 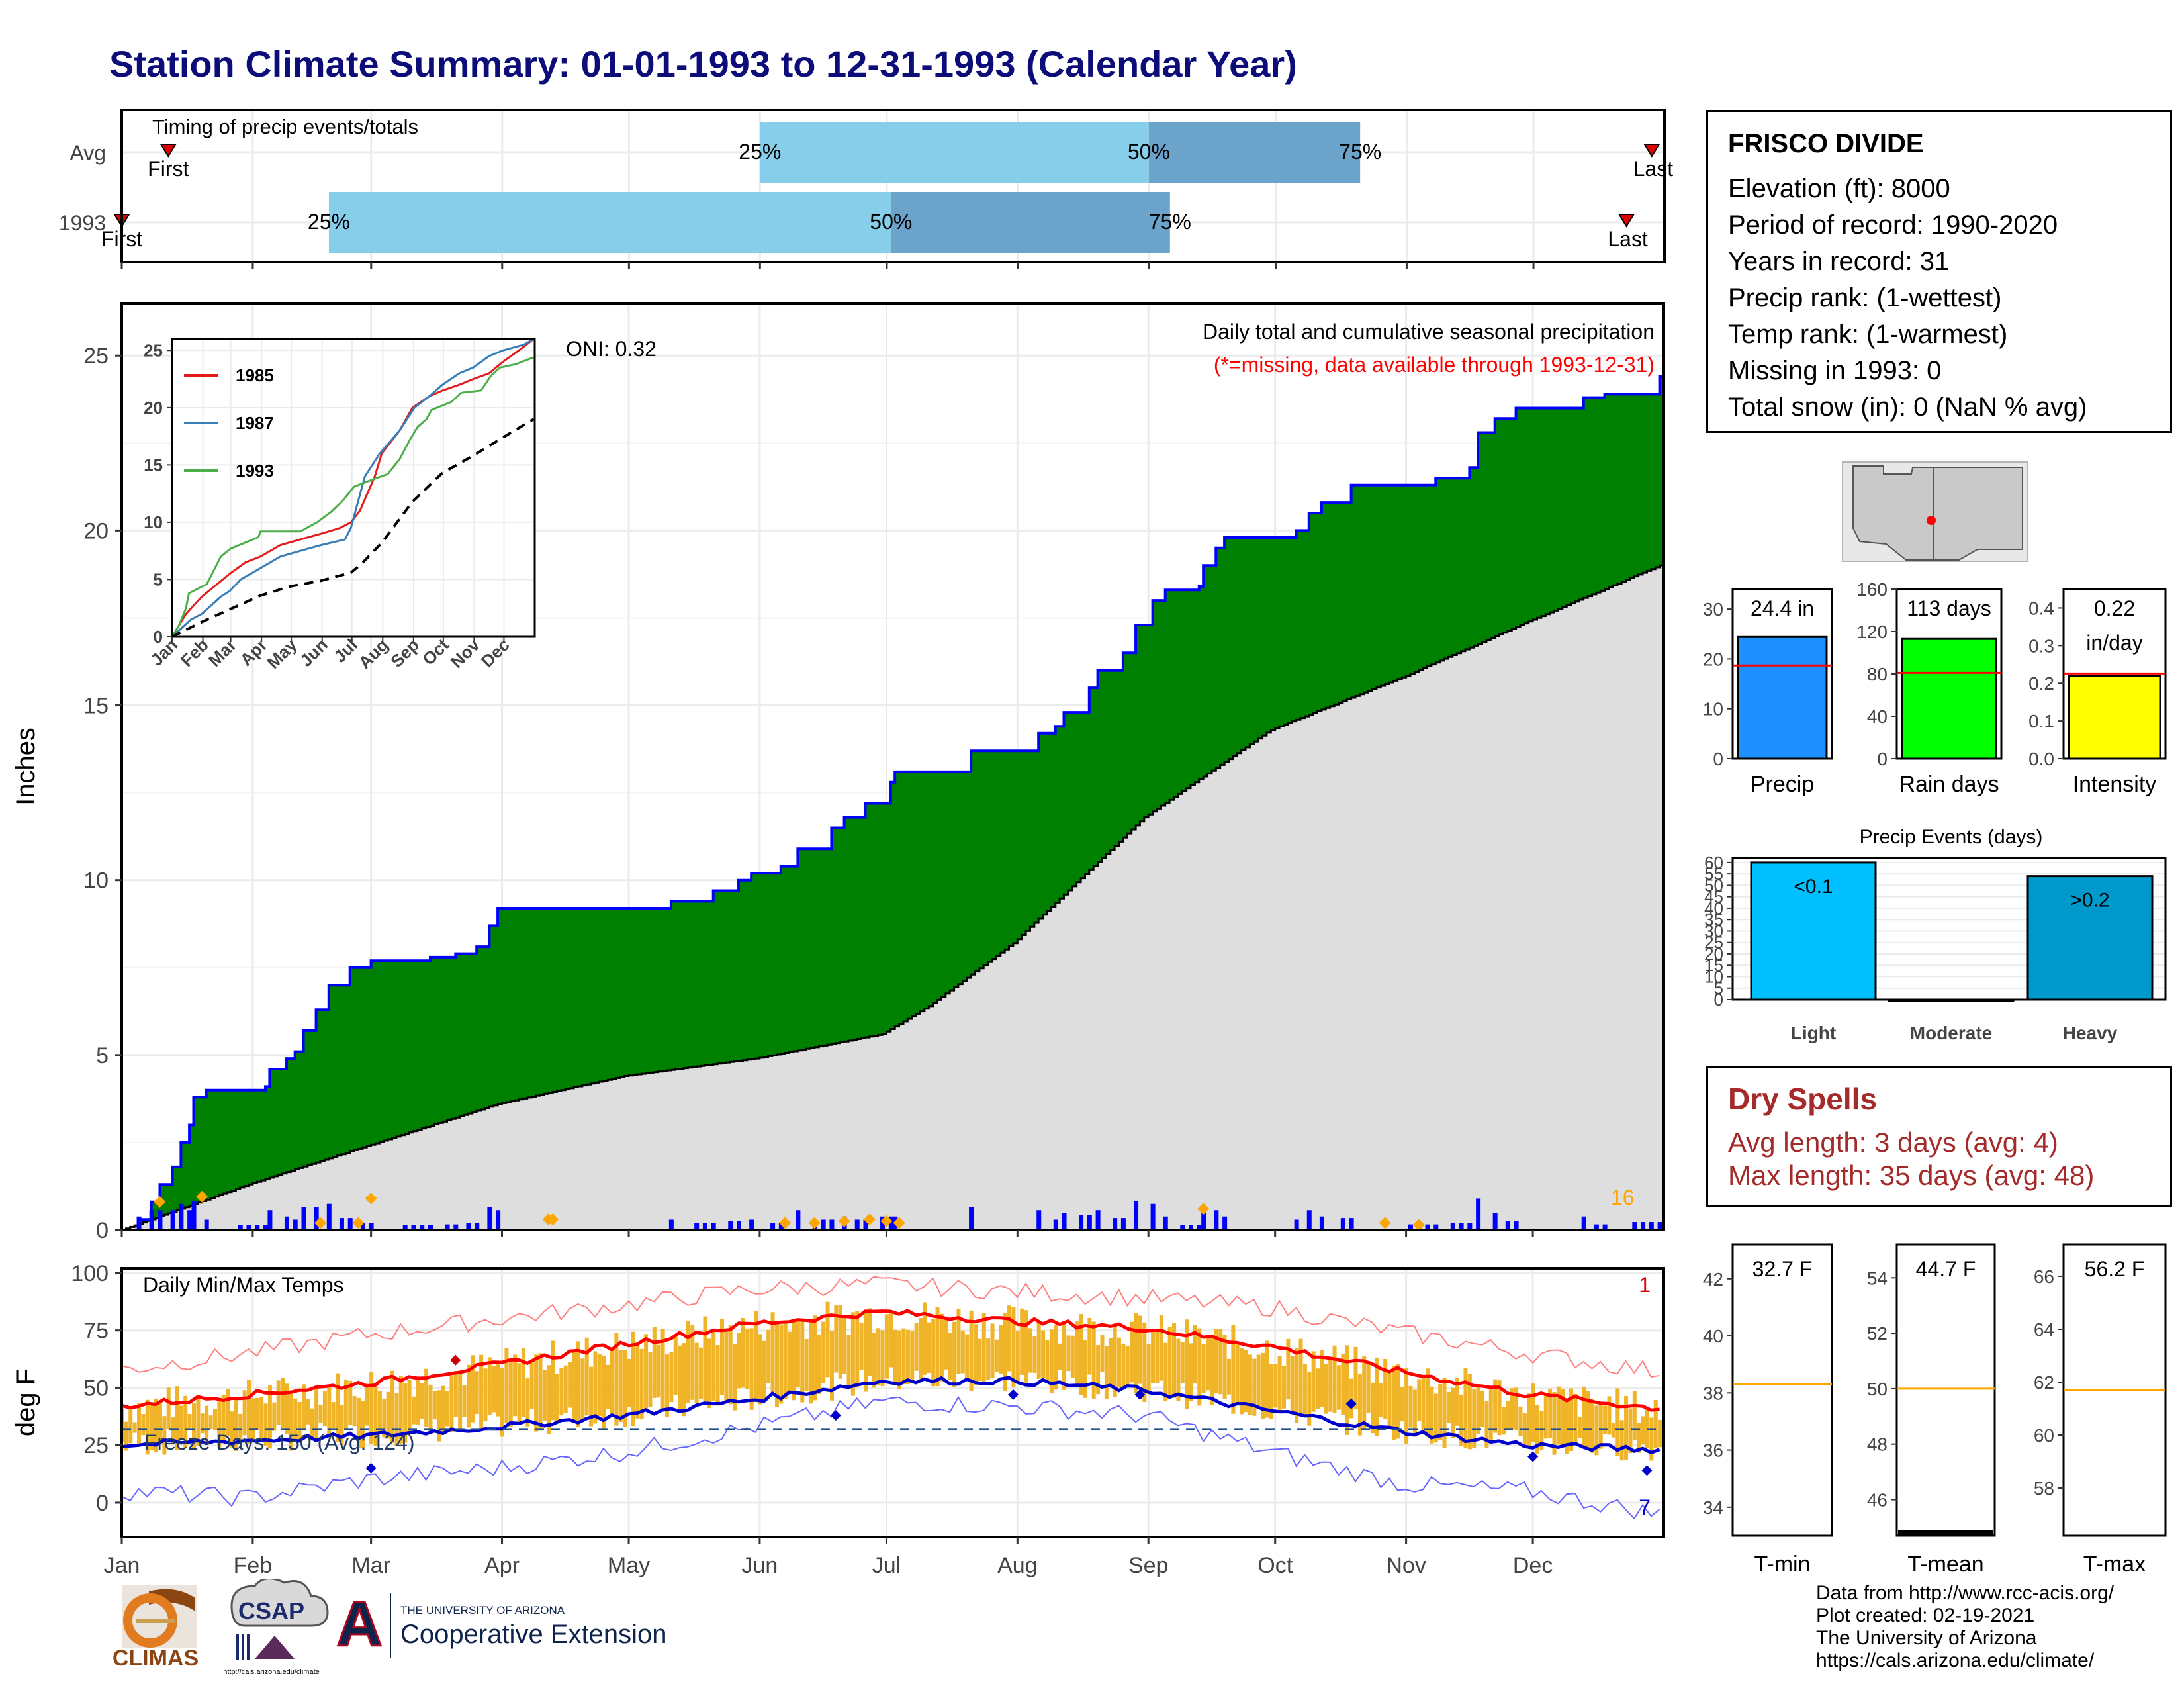 I want to click on events-ytick-label: 30, so click(x=1713, y=931).